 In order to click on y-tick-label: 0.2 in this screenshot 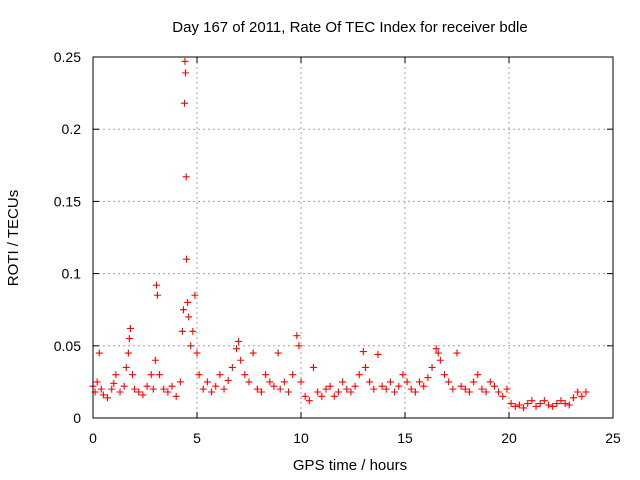, I will do `click(72, 129)`.